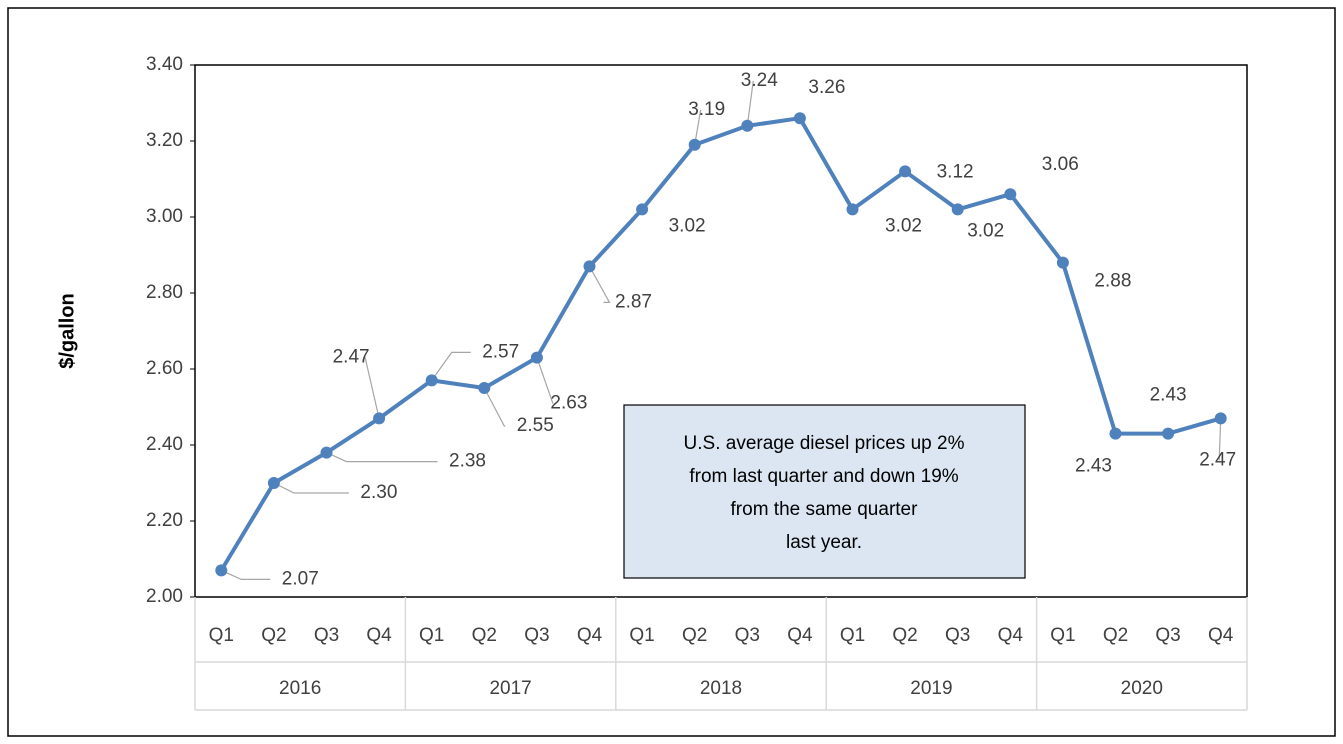 The width and height of the screenshot is (1343, 744). I want to click on data-label: 2.55, so click(535, 425).